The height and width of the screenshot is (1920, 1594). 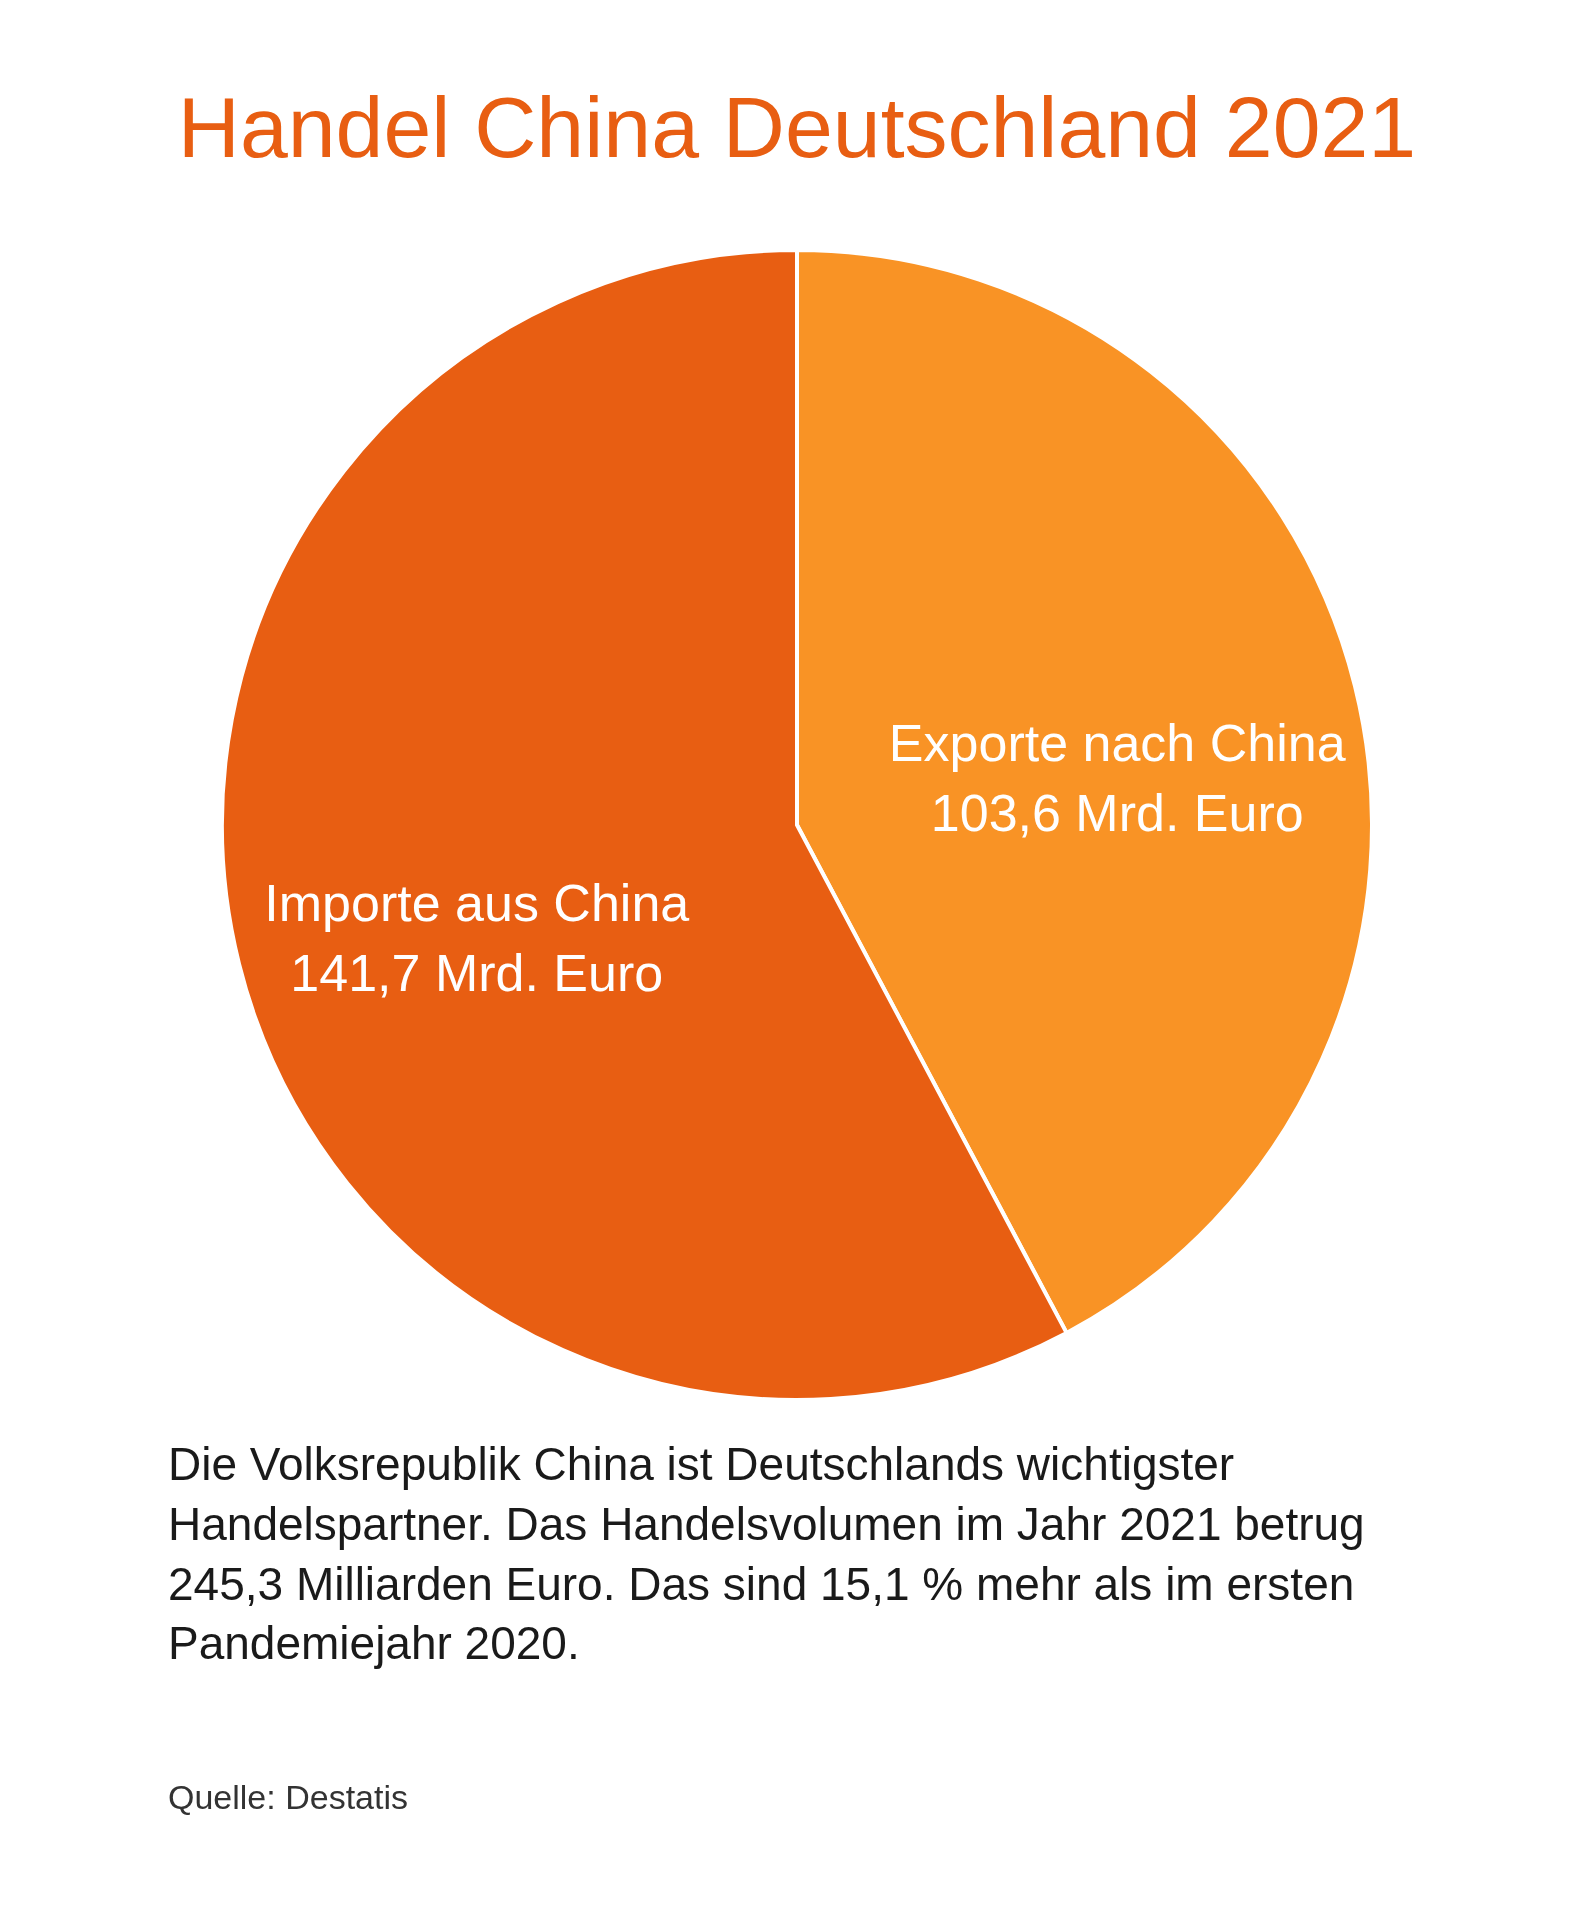 What do you see at coordinates (477, 902) in the screenshot?
I see `slice-label: Importe aus China` at bounding box center [477, 902].